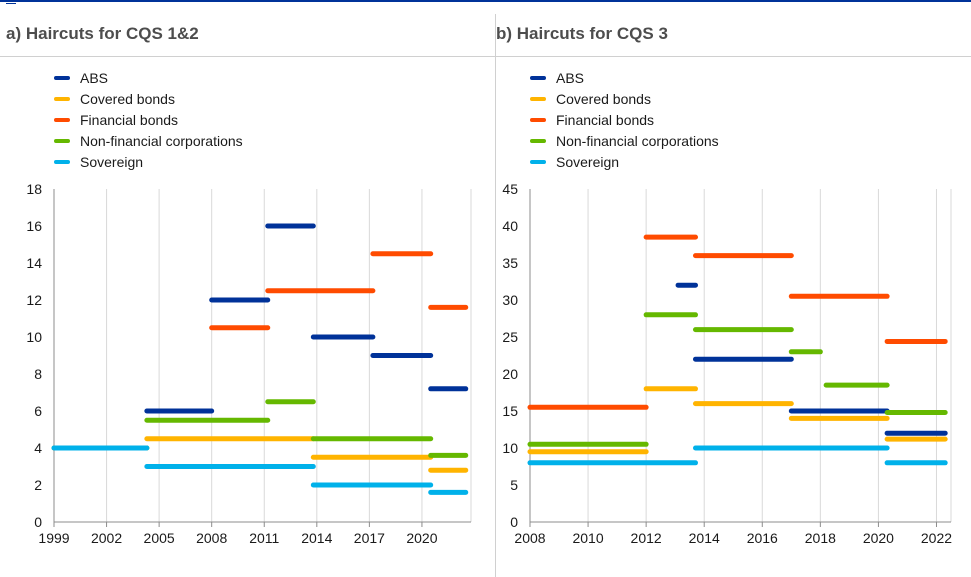 This screenshot has width=971, height=577. Describe the element at coordinates (762, 538) in the screenshot. I see `x-tick-label: 2016` at that location.